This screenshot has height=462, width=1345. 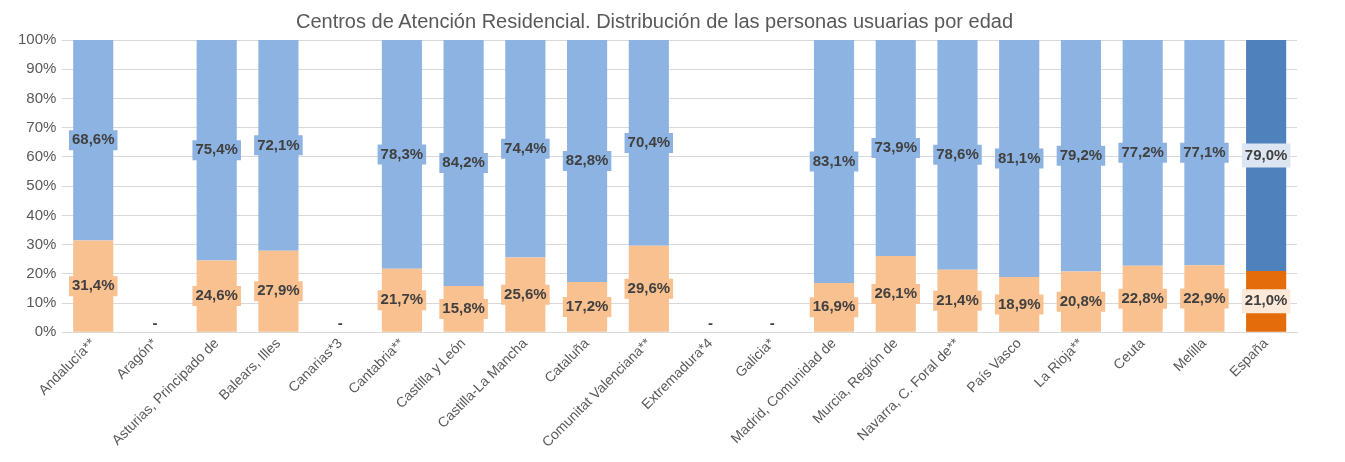 What do you see at coordinates (1081, 300) in the screenshot?
I see `data-label: 20,8%` at bounding box center [1081, 300].